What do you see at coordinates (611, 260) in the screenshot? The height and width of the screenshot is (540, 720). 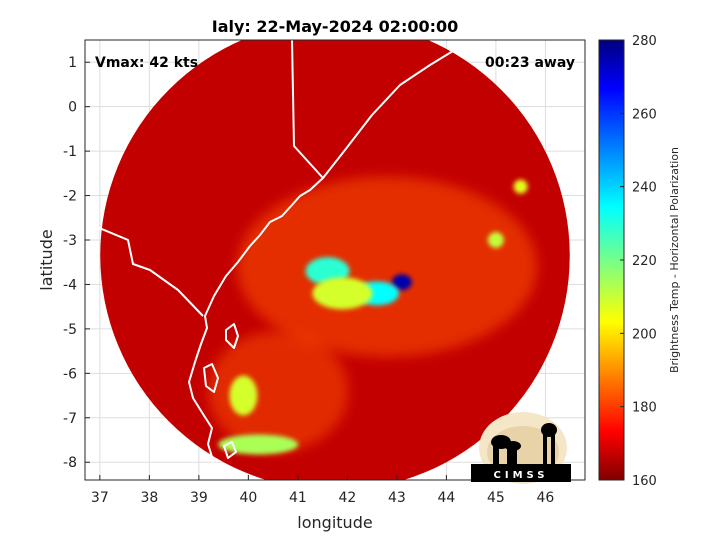 I see `colorbar` at bounding box center [611, 260].